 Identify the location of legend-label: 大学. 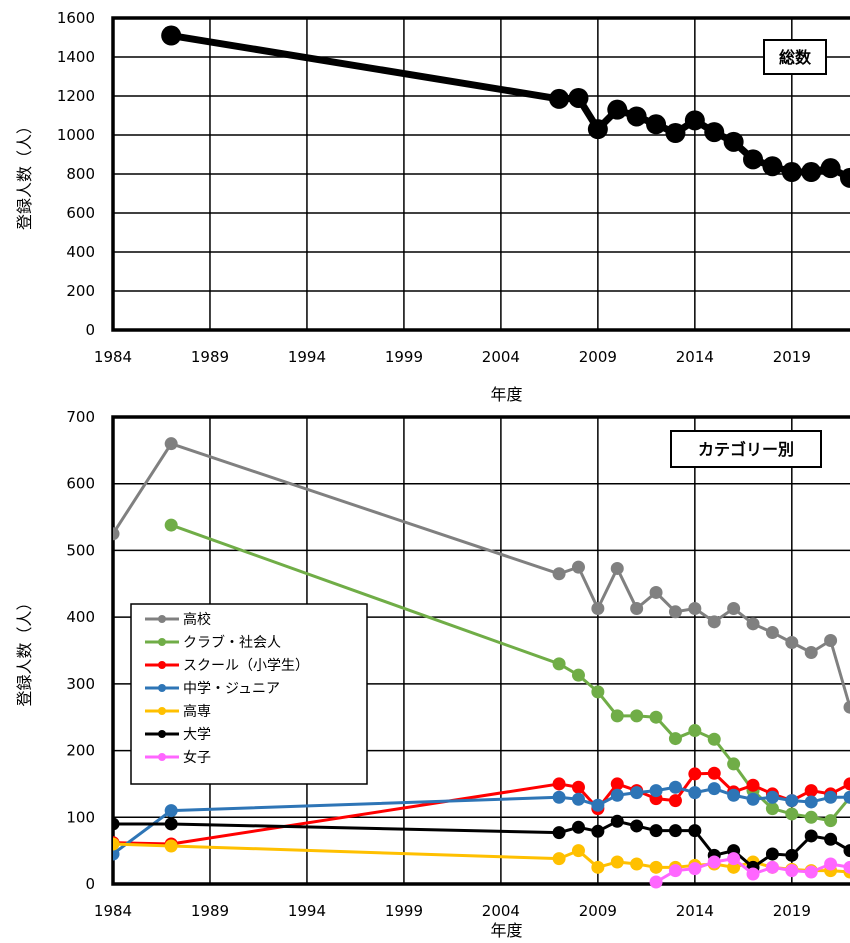
(197, 735).